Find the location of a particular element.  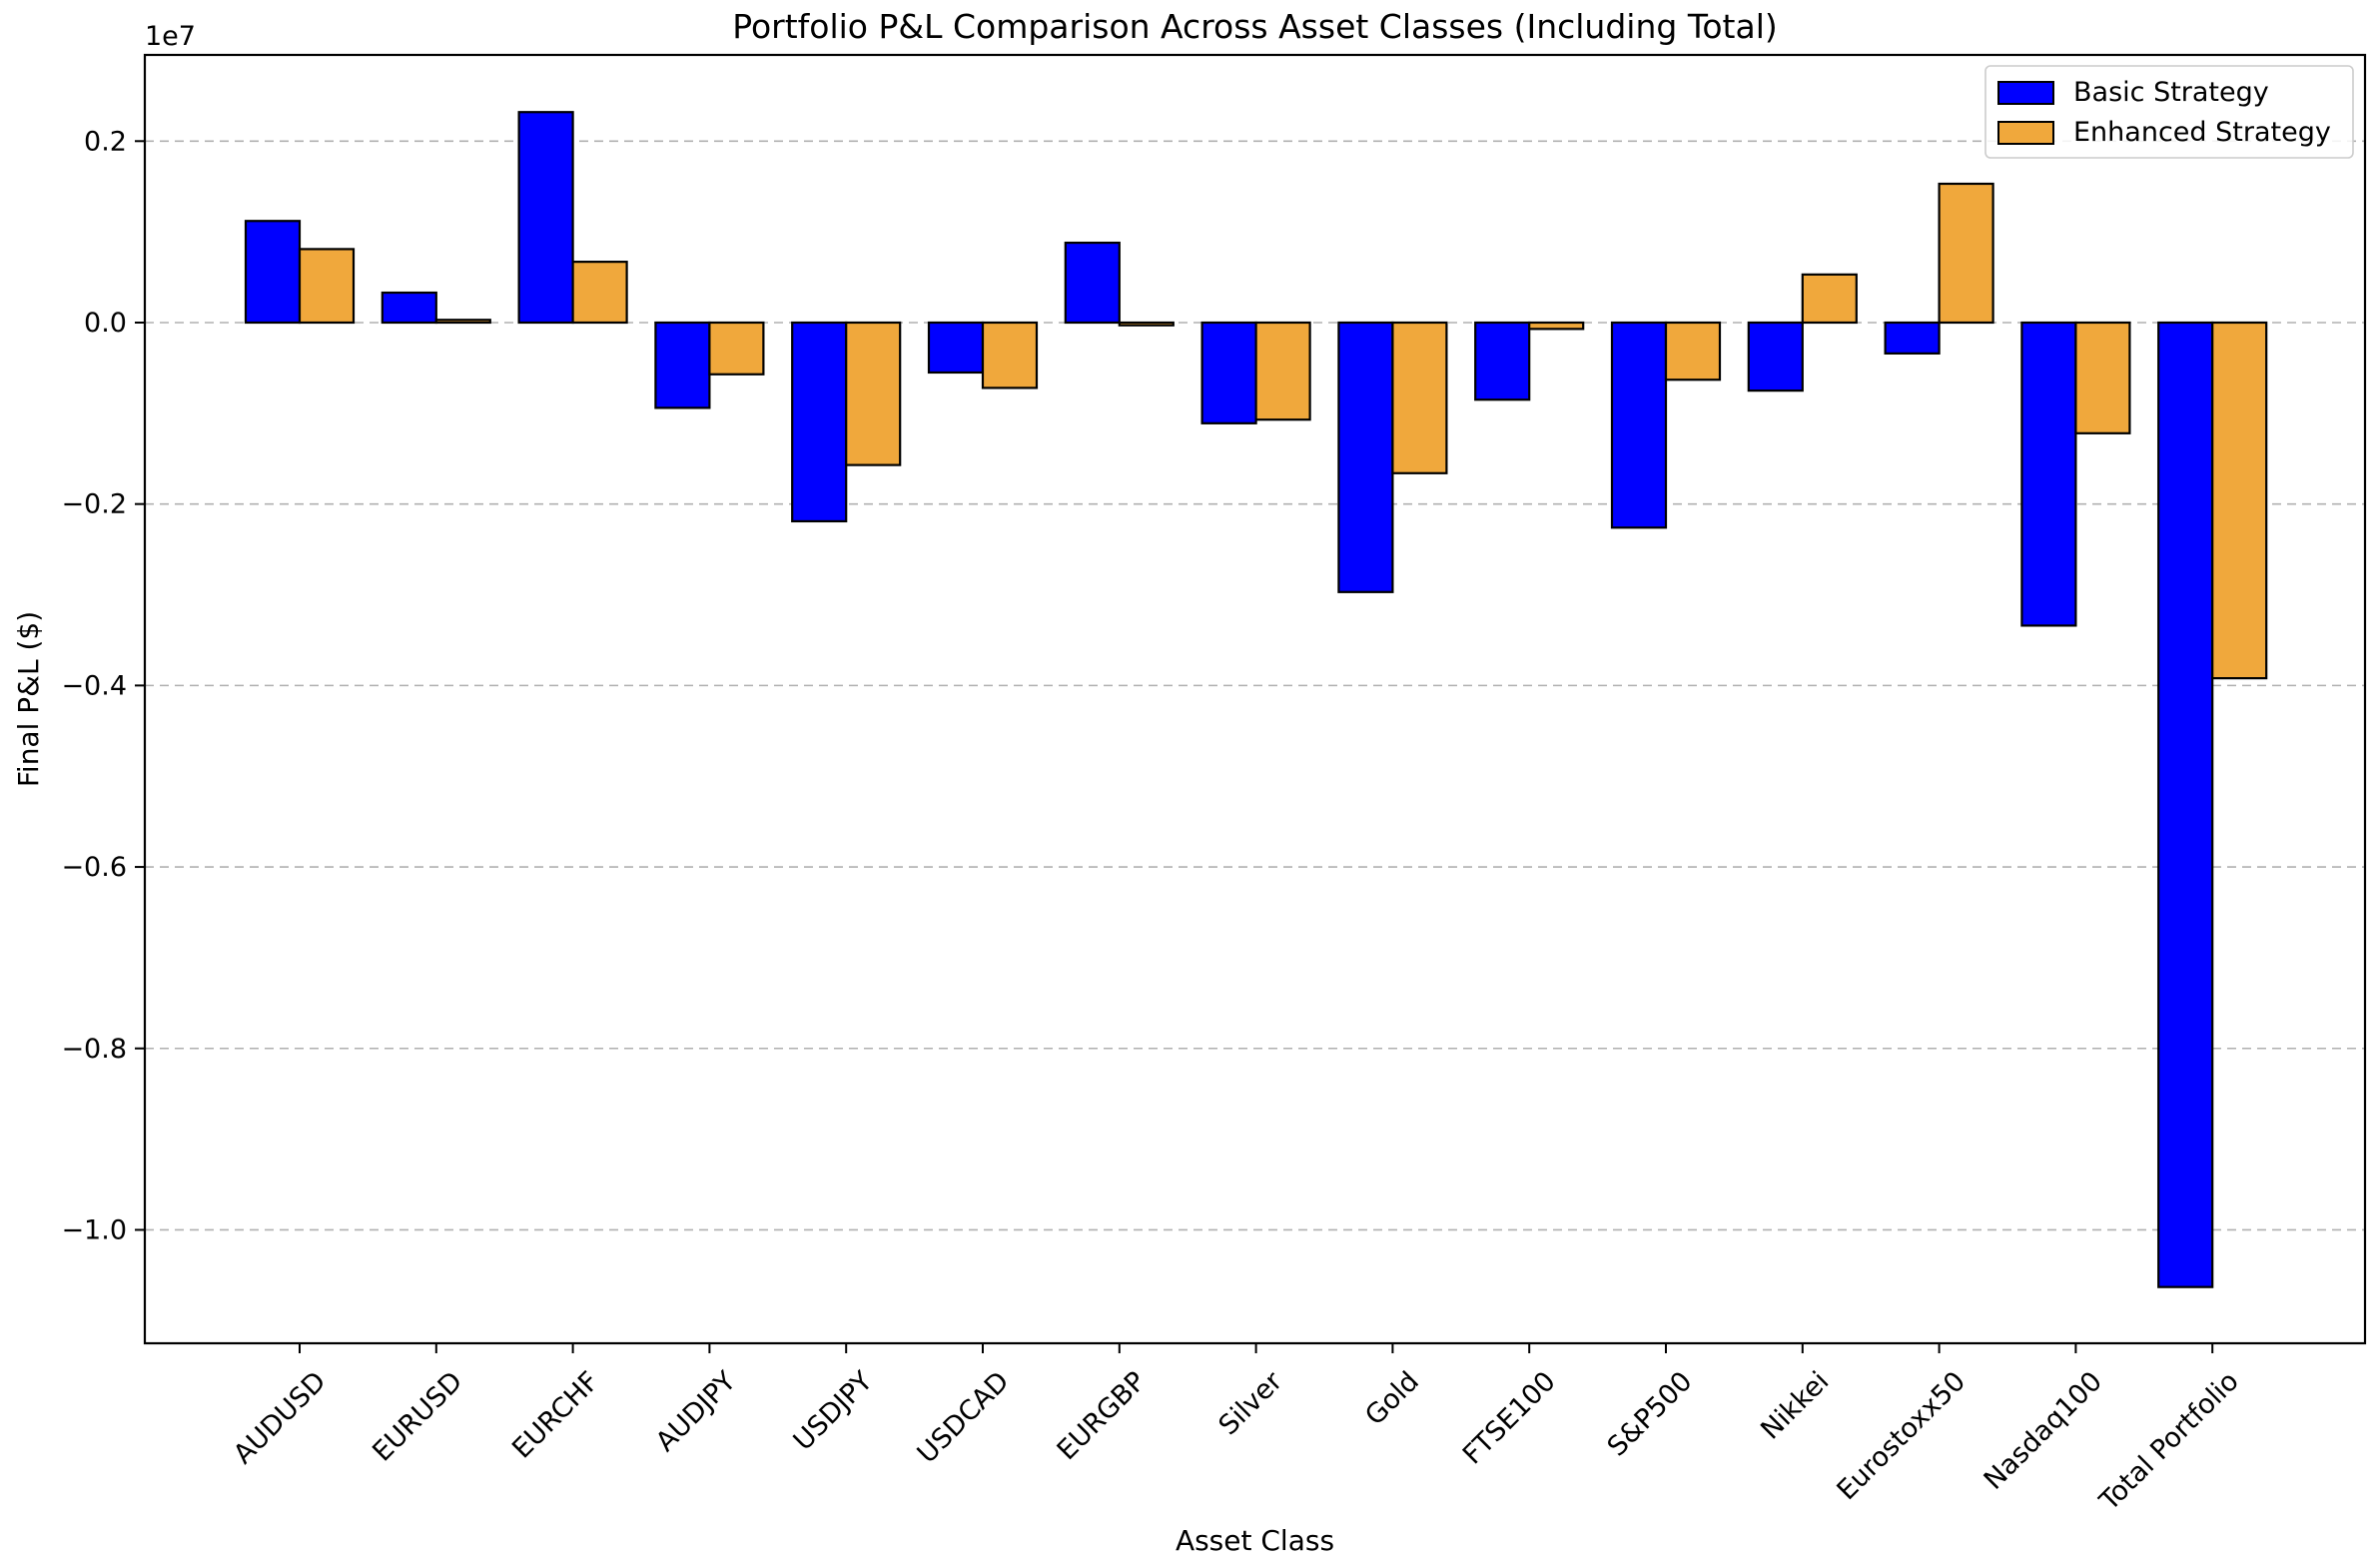

bar-enhanced-nikkei is located at coordinates (1829, 299).